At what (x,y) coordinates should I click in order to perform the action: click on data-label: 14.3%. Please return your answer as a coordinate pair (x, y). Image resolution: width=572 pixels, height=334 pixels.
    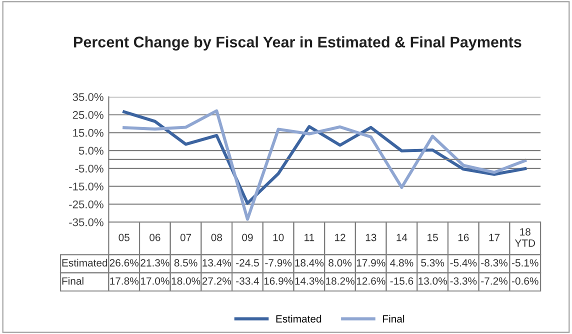
    Looking at the image, I should click on (309, 281).